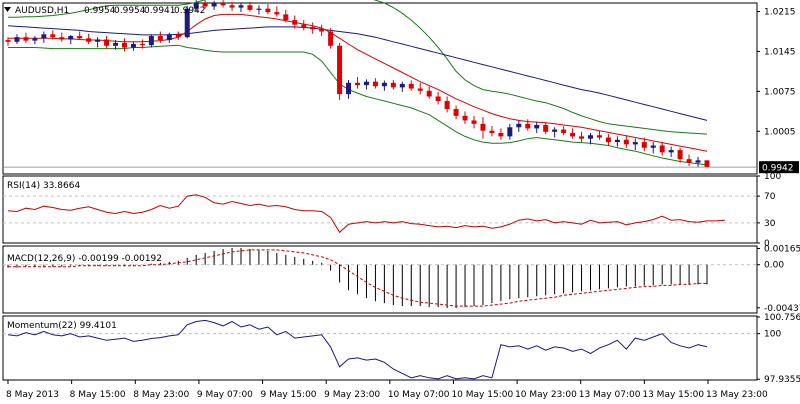  What do you see at coordinates (419, 395) in the screenshot?
I see `x-axis-label: 10 May 07:00` at bounding box center [419, 395].